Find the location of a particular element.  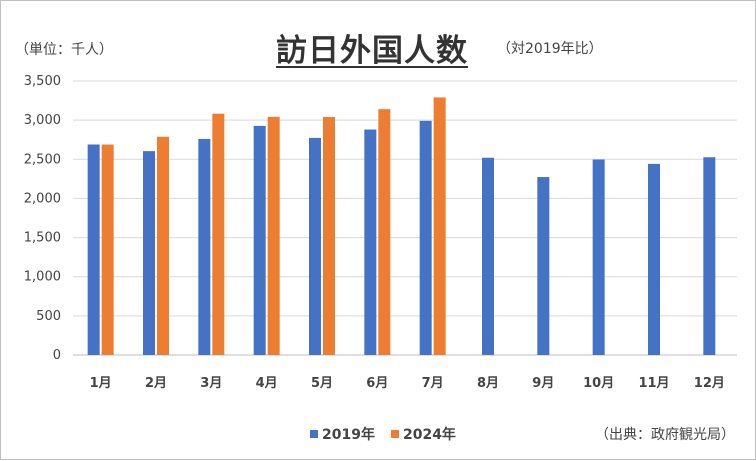

y-tick-label: 500 is located at coordinates (48, 316).